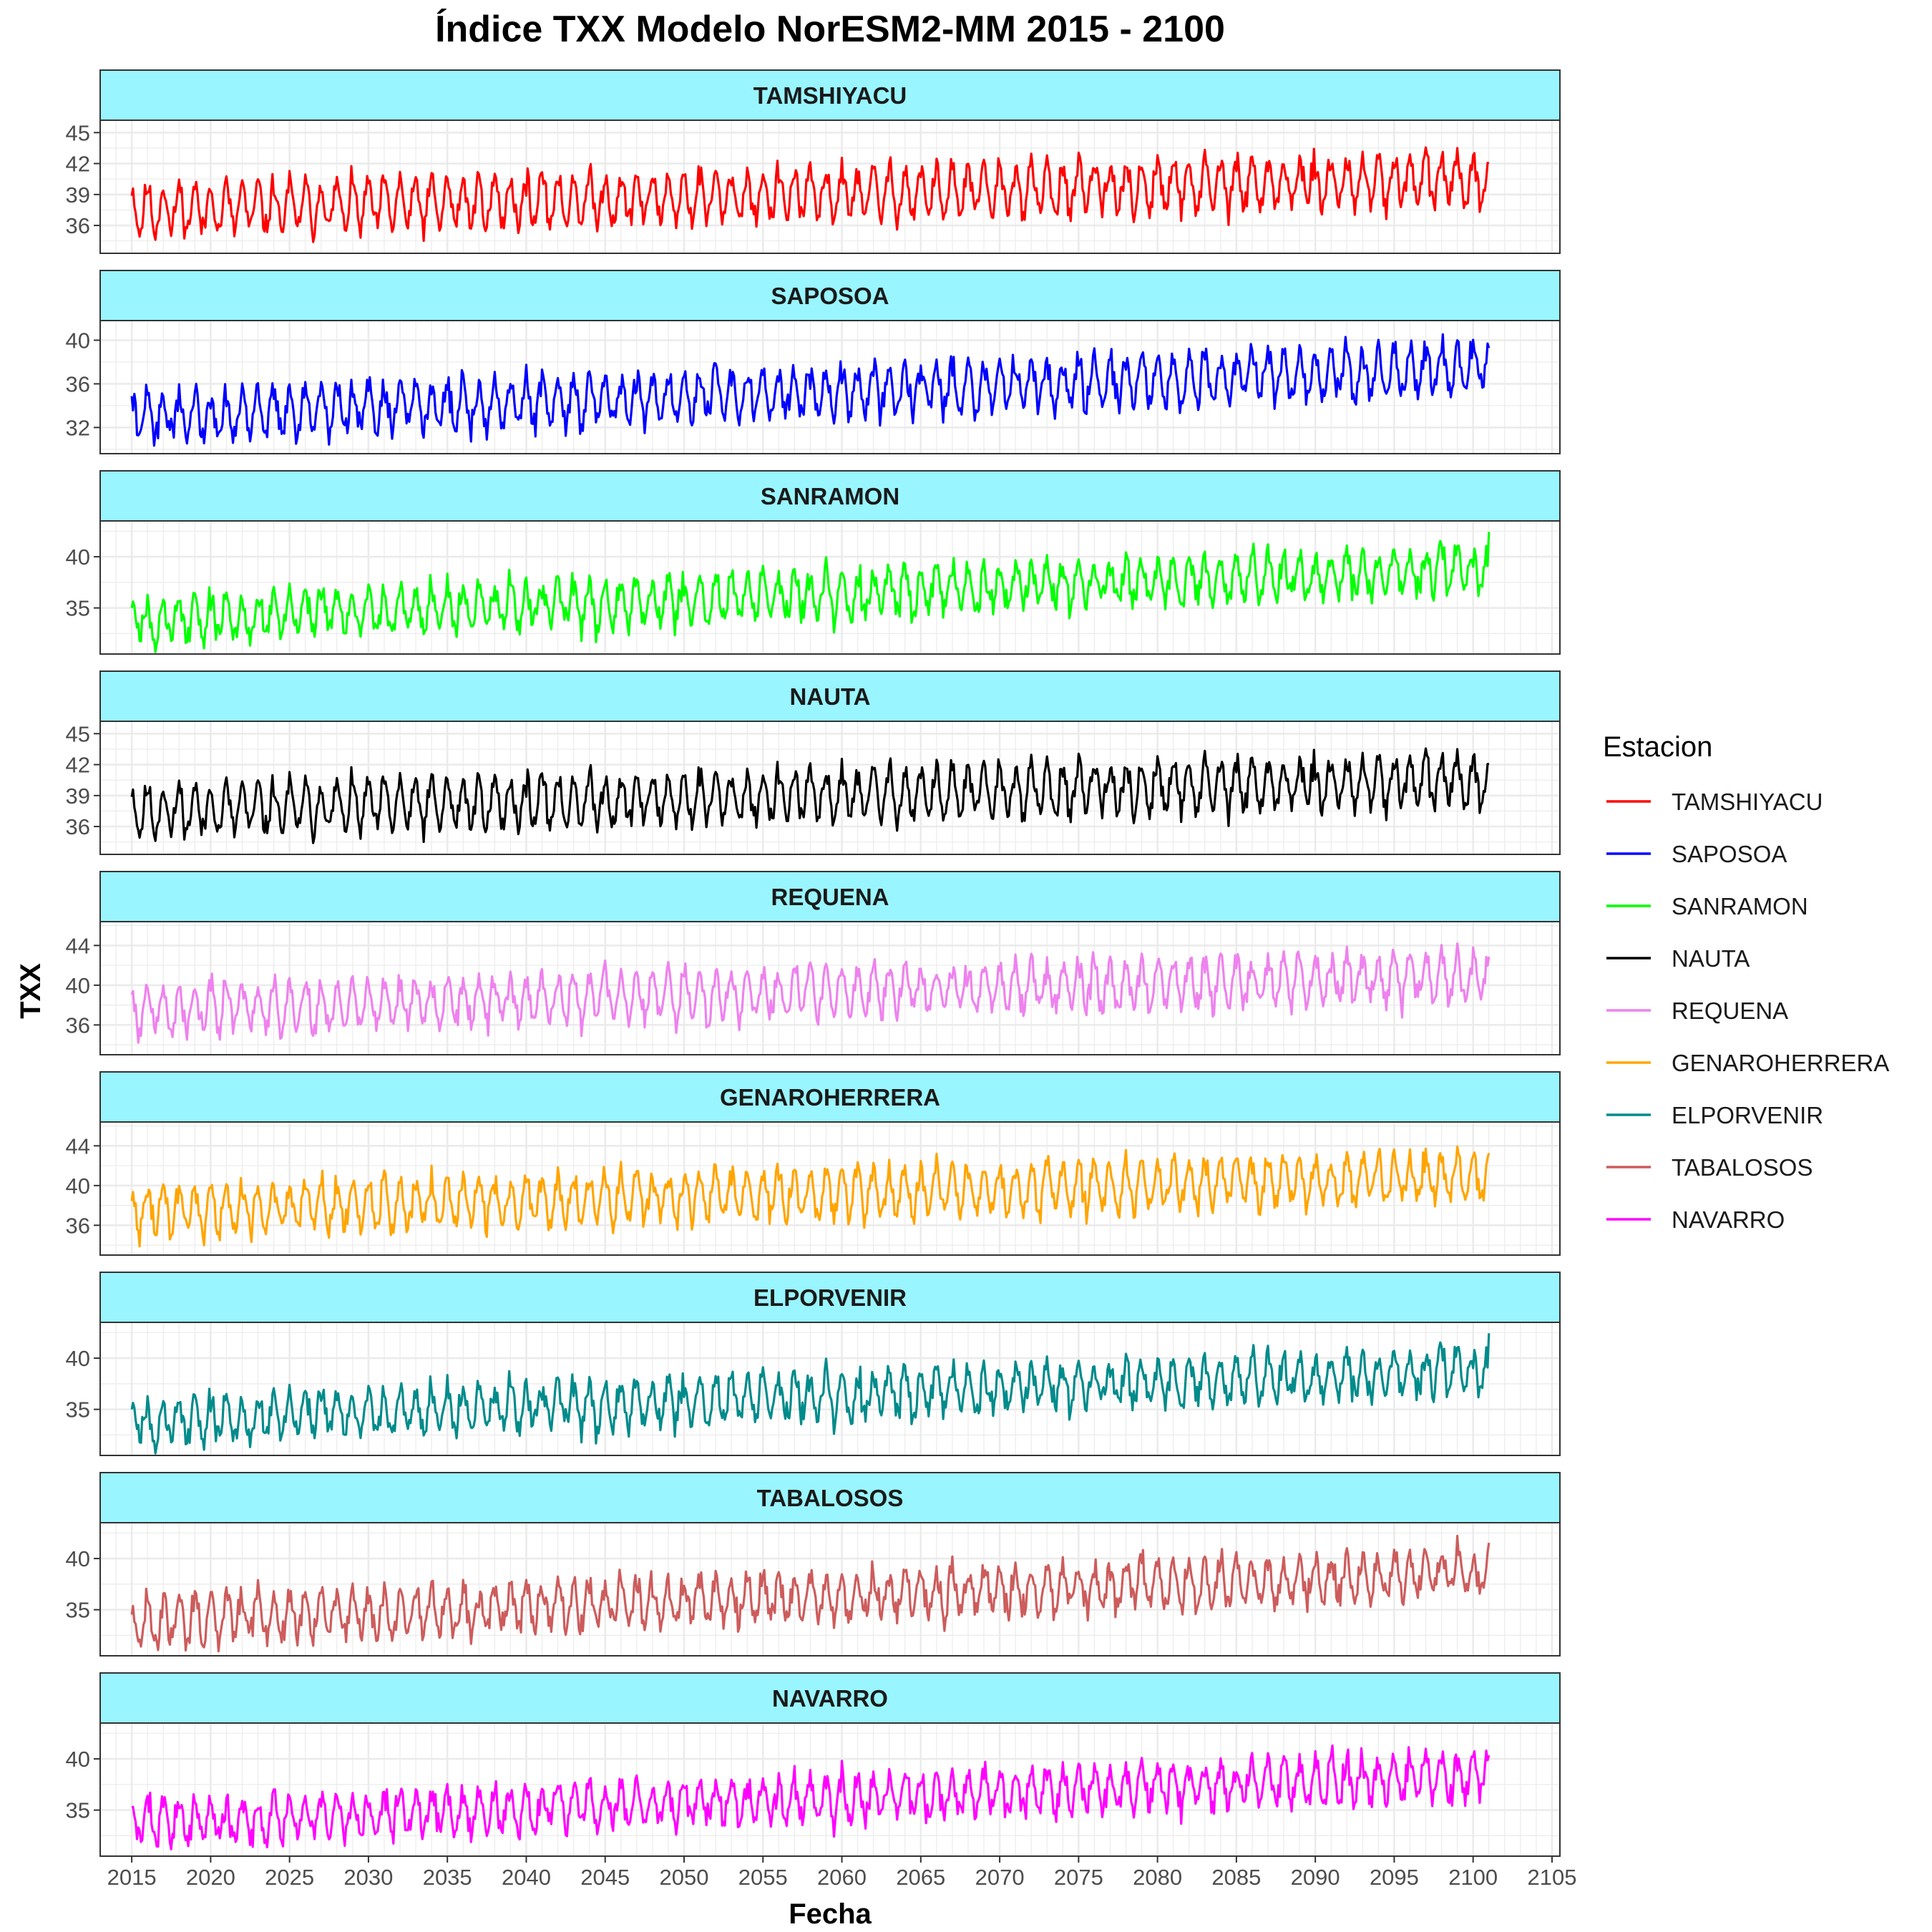 This screenshot has height=1932, width=1932. Describe the element at coordinates (810, 390) in the screenshot. I see `series-line-saposoa` at that location.